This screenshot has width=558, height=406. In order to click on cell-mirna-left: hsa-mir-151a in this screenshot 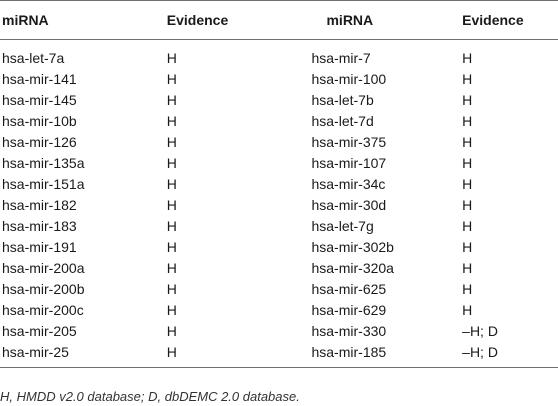, I will do `click(43, 184)`.